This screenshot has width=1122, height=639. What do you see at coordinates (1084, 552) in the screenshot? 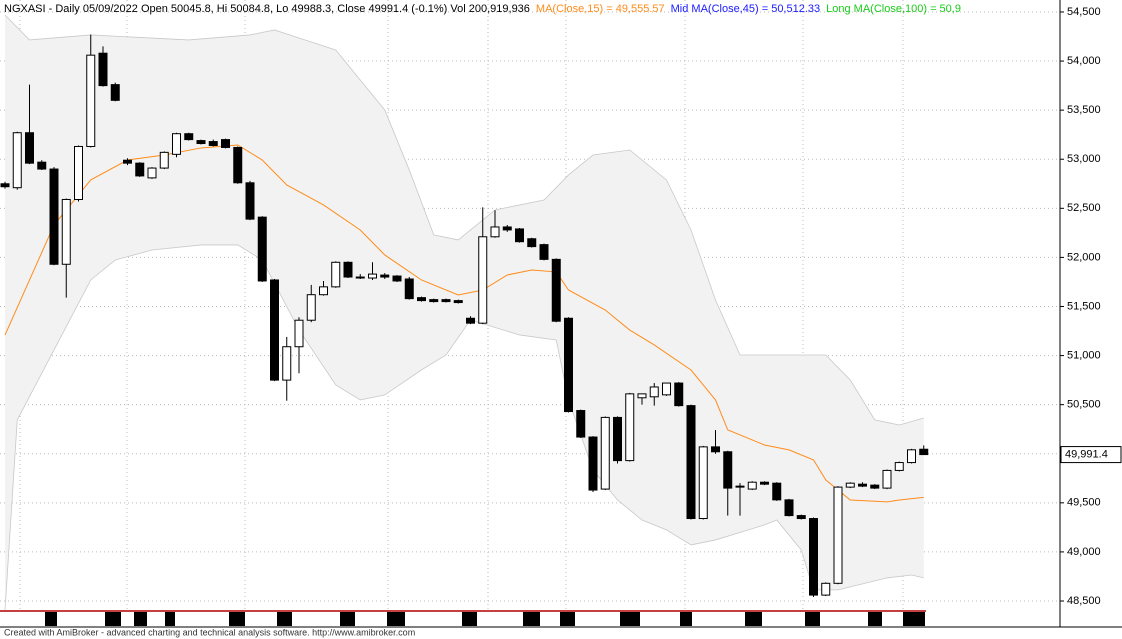
I see `y-tick-label: 49,000` at bounding box center [1084, 552].